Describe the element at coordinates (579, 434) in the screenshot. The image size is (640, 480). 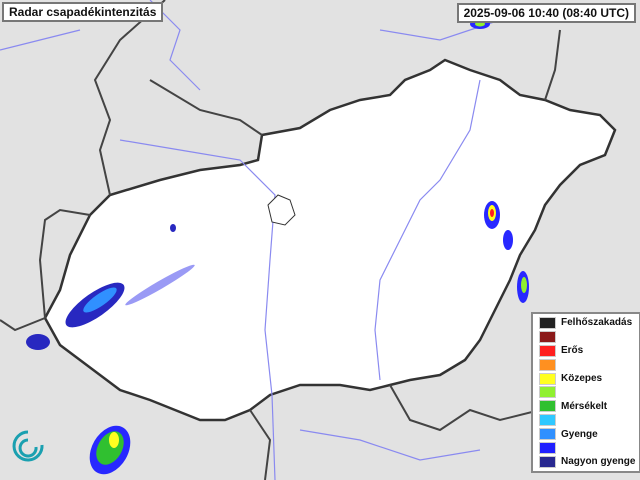
I see `legend-label: Gyenge` at that location.